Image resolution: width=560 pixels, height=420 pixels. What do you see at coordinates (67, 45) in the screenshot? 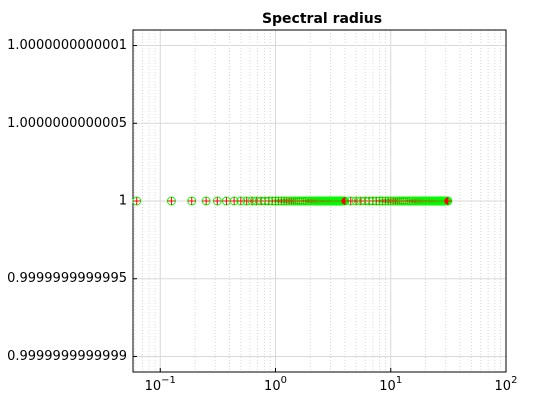
I see `y-tick-label: 1.0000000000001` at bounding box center [67, 45].